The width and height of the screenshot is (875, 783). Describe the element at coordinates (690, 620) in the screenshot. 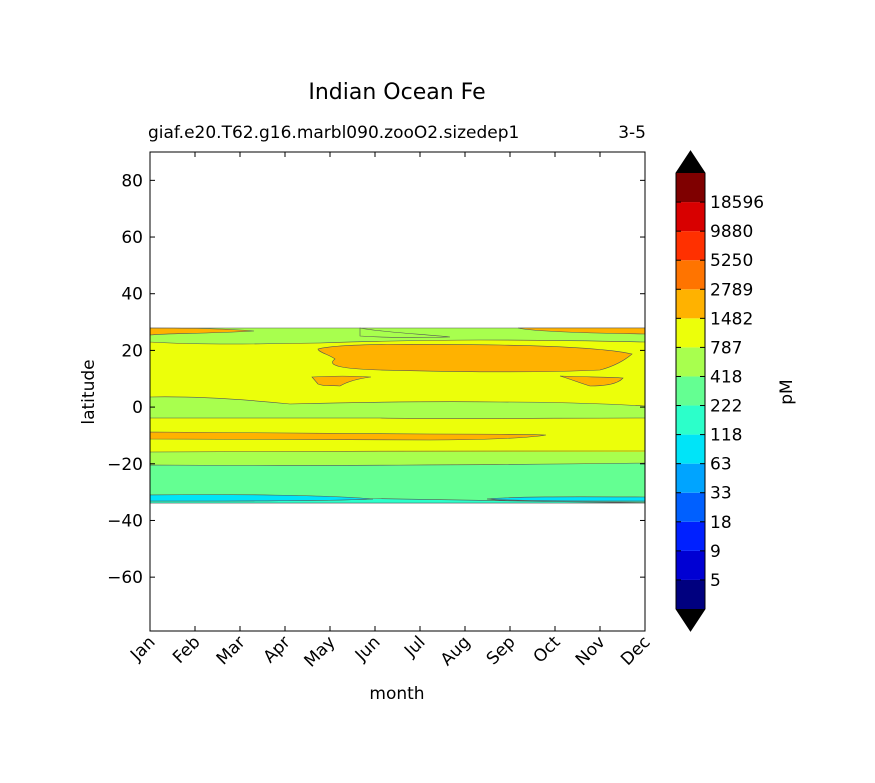

I see `colorbar-extend-min` at that location.